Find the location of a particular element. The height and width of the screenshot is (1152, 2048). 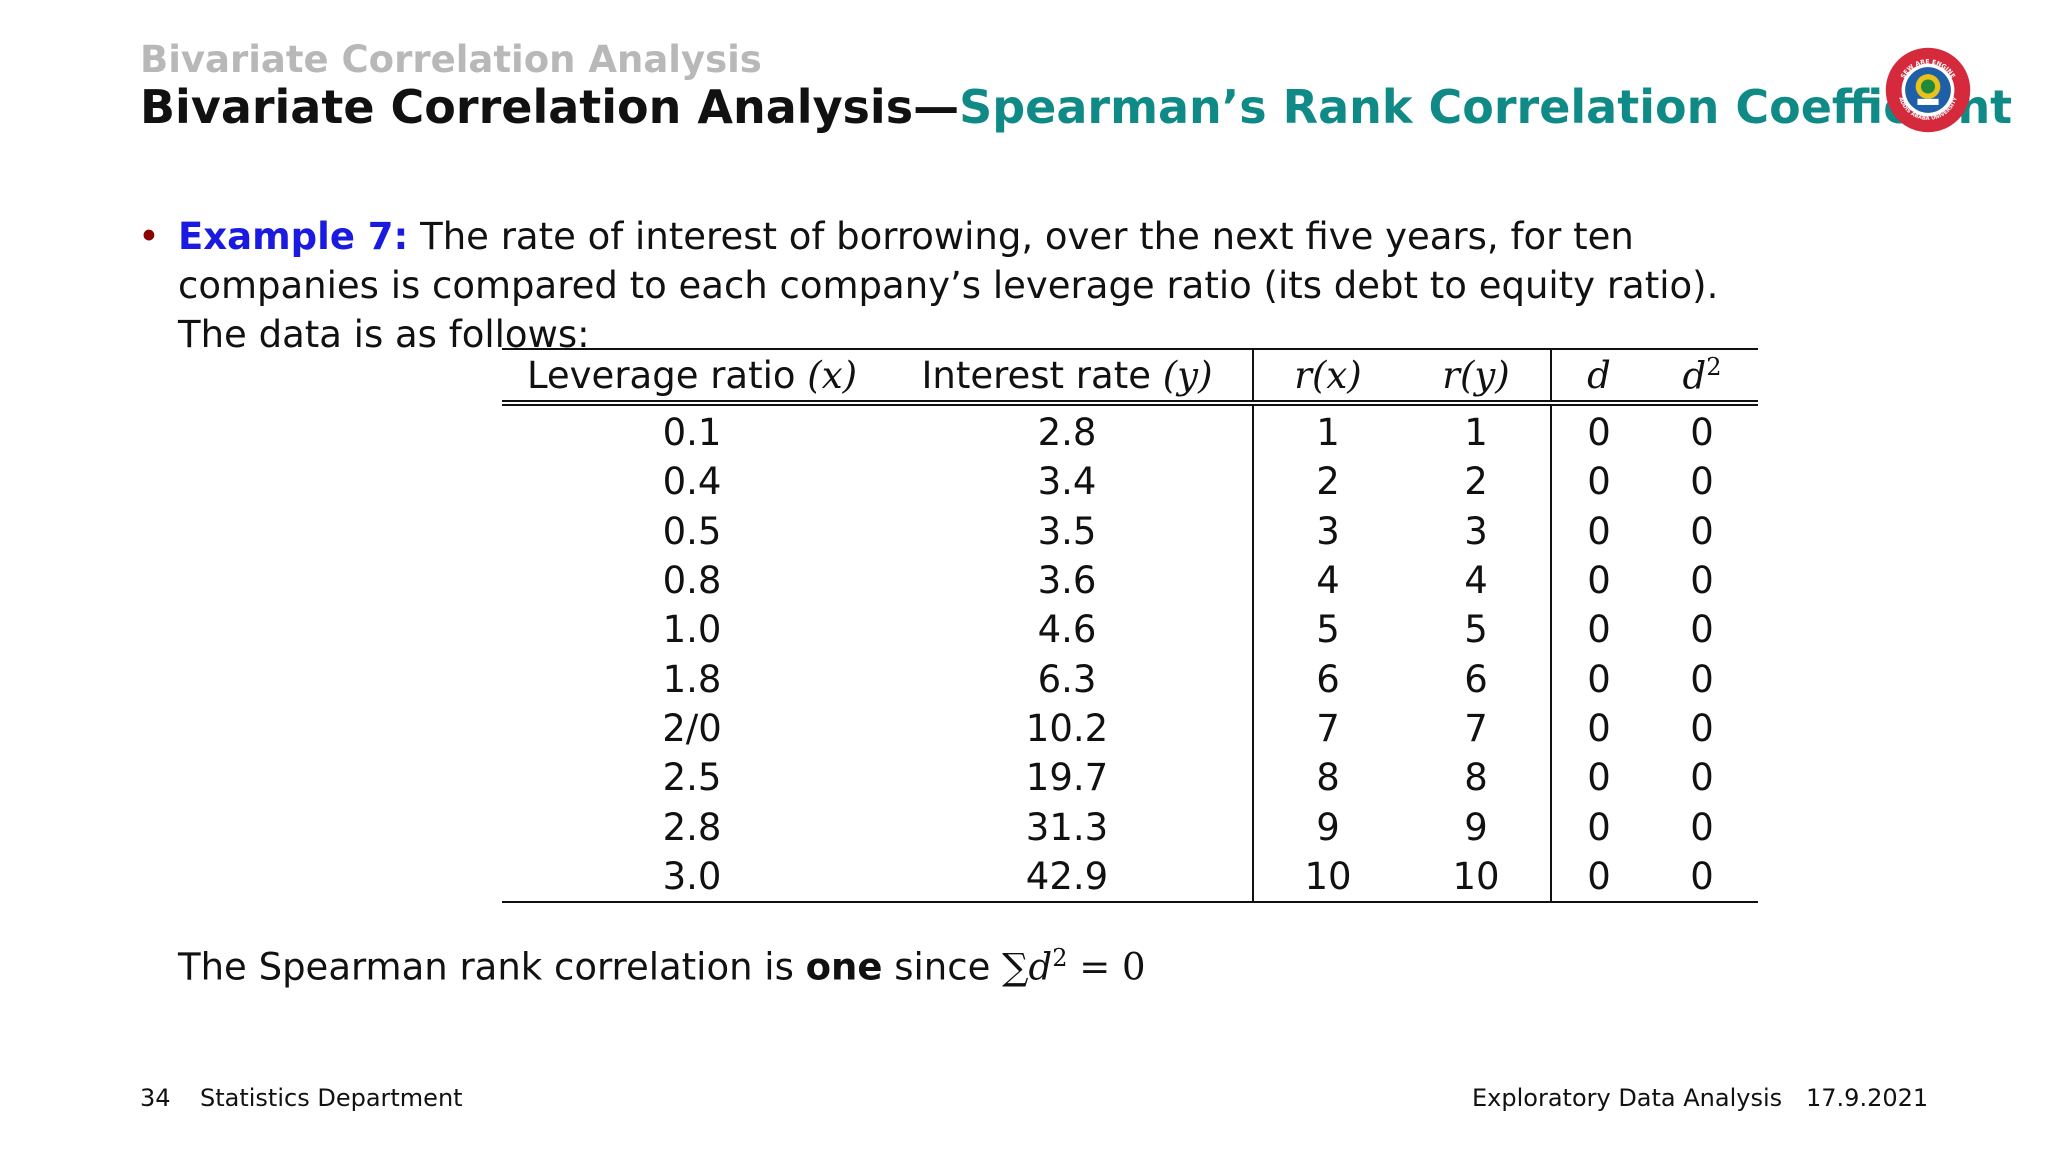

cell-rank-x: 4 is located at coordinates (1328, 581).